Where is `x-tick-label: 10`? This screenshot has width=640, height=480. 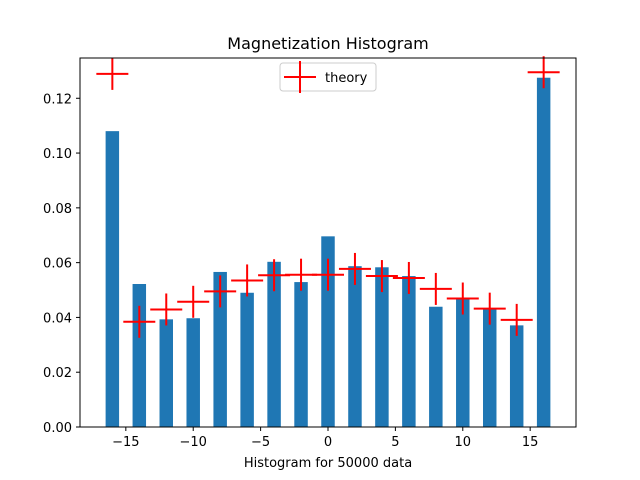 x-tick-label: 10 is located at coordinates (463, 442).